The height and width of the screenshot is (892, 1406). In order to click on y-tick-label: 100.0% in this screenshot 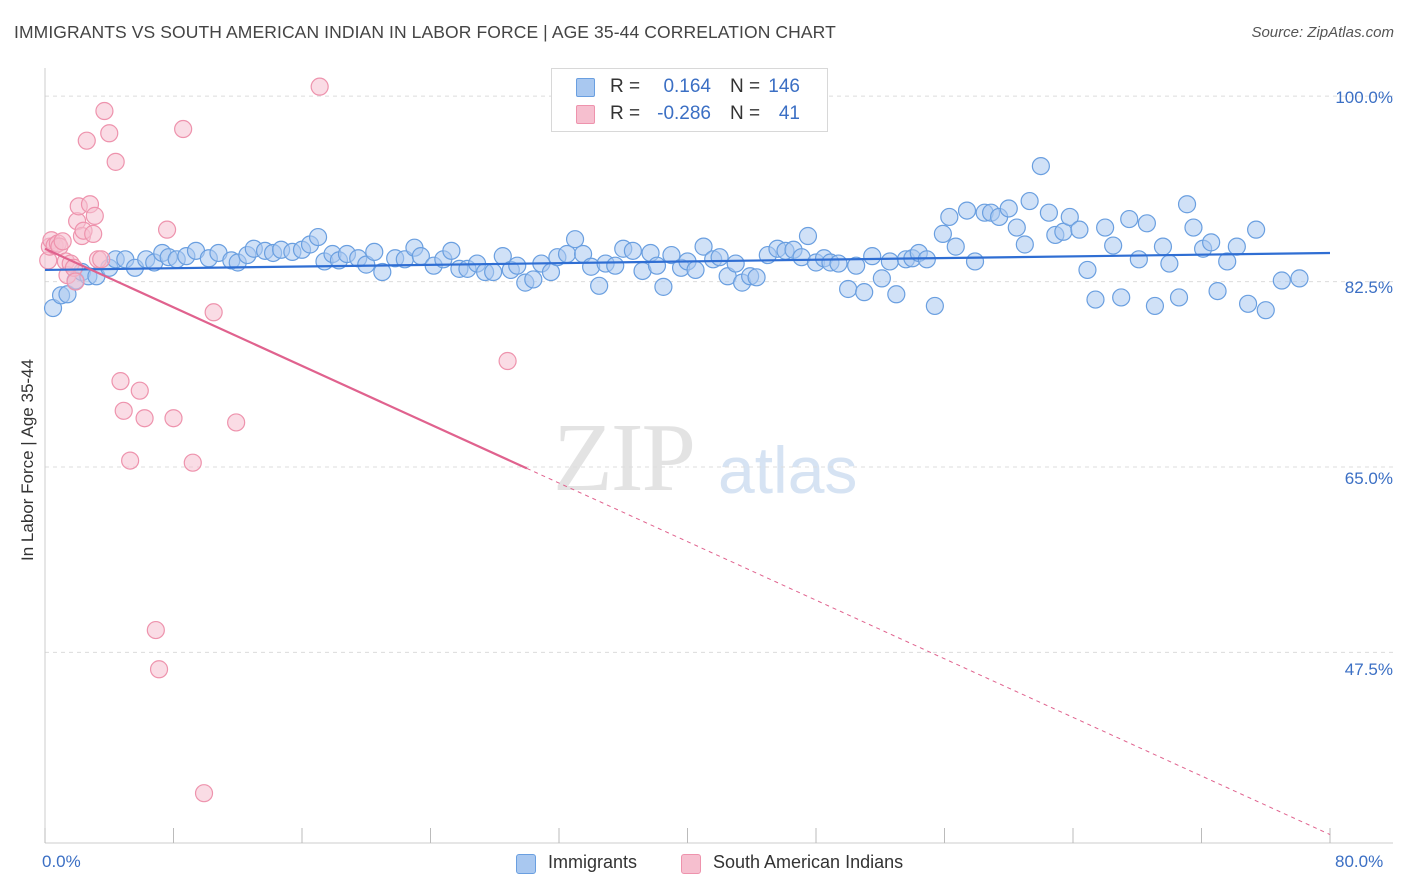, I will do `click(1364, 97)`.